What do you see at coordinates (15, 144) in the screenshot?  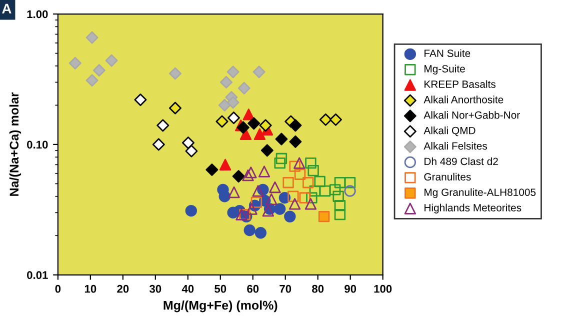 I see `y-axis-title: Na/(Na+Ca) molar` at bounding box center [15, 144].